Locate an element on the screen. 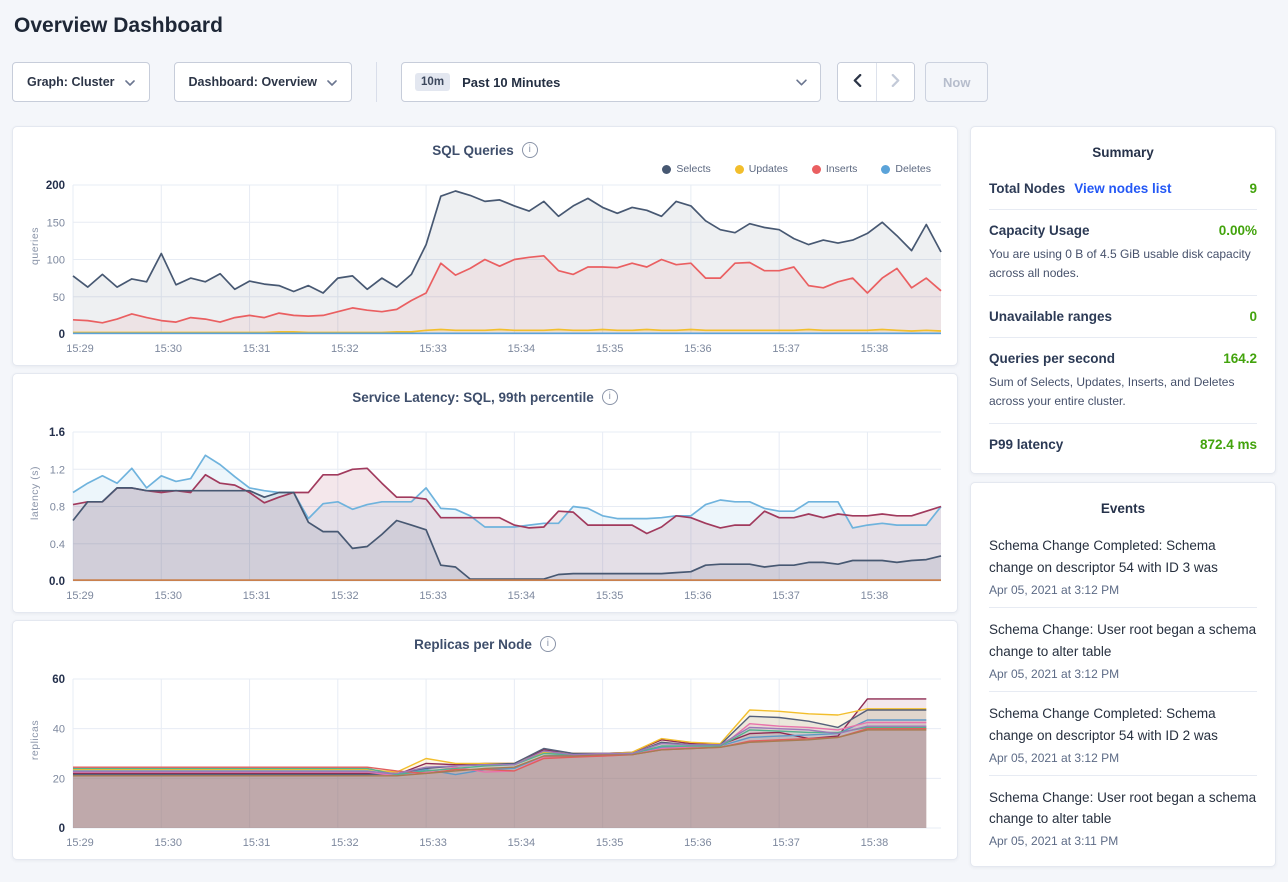 The image size is (1288, 882). time-range-picker: 10m Past 10 Minutes is located at coordinates (611, 82).